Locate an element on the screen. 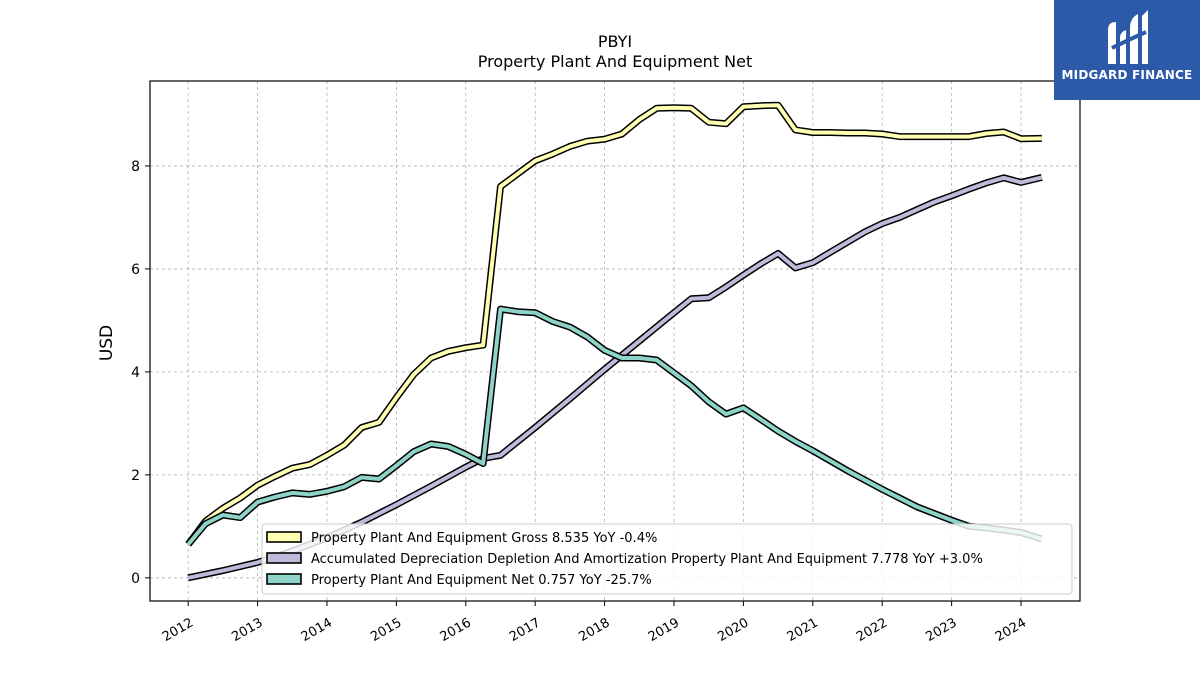 This screenshot has height=675, width=1200. x-tick-label: 2020 is located at coordinates (733, 630).